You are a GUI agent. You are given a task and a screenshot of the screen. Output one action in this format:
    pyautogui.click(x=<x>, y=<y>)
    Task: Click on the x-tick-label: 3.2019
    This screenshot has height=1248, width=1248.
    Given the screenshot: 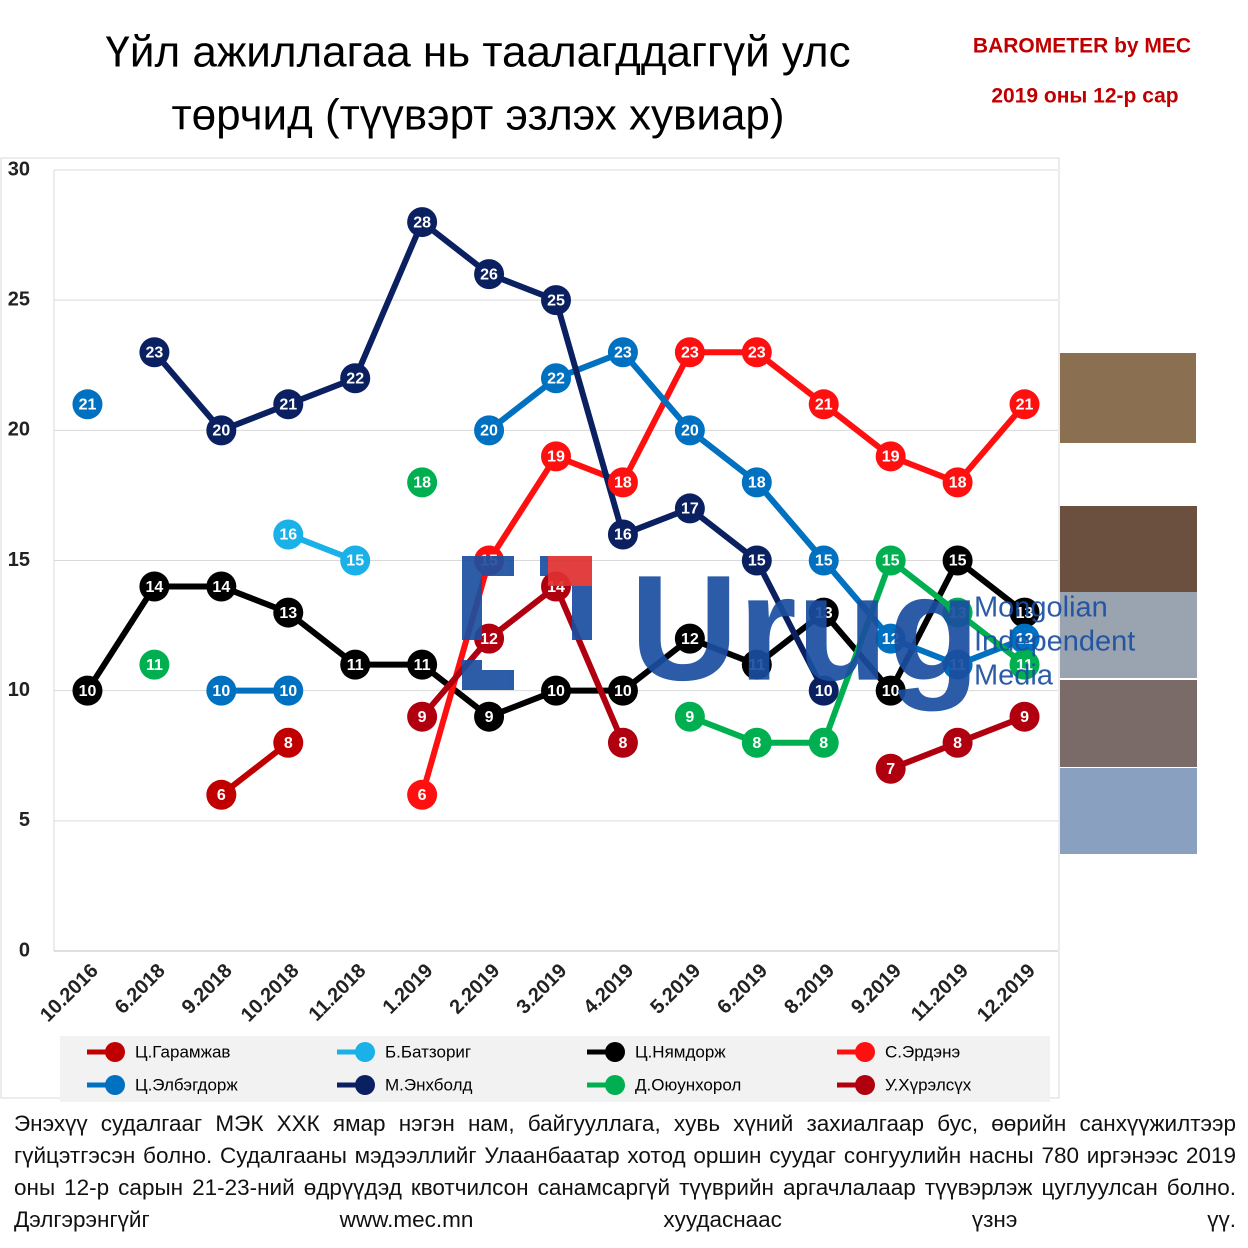 What is the action you would take?
    pyautogui.click(x=541, y=989)
    